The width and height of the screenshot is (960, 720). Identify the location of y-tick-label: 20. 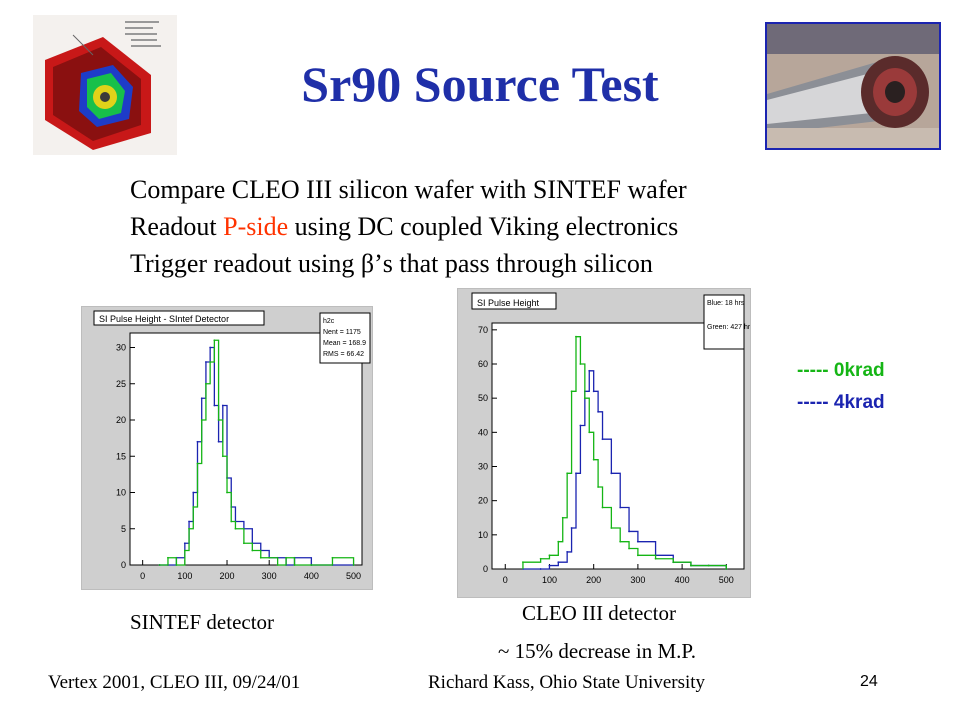
(121, 420).